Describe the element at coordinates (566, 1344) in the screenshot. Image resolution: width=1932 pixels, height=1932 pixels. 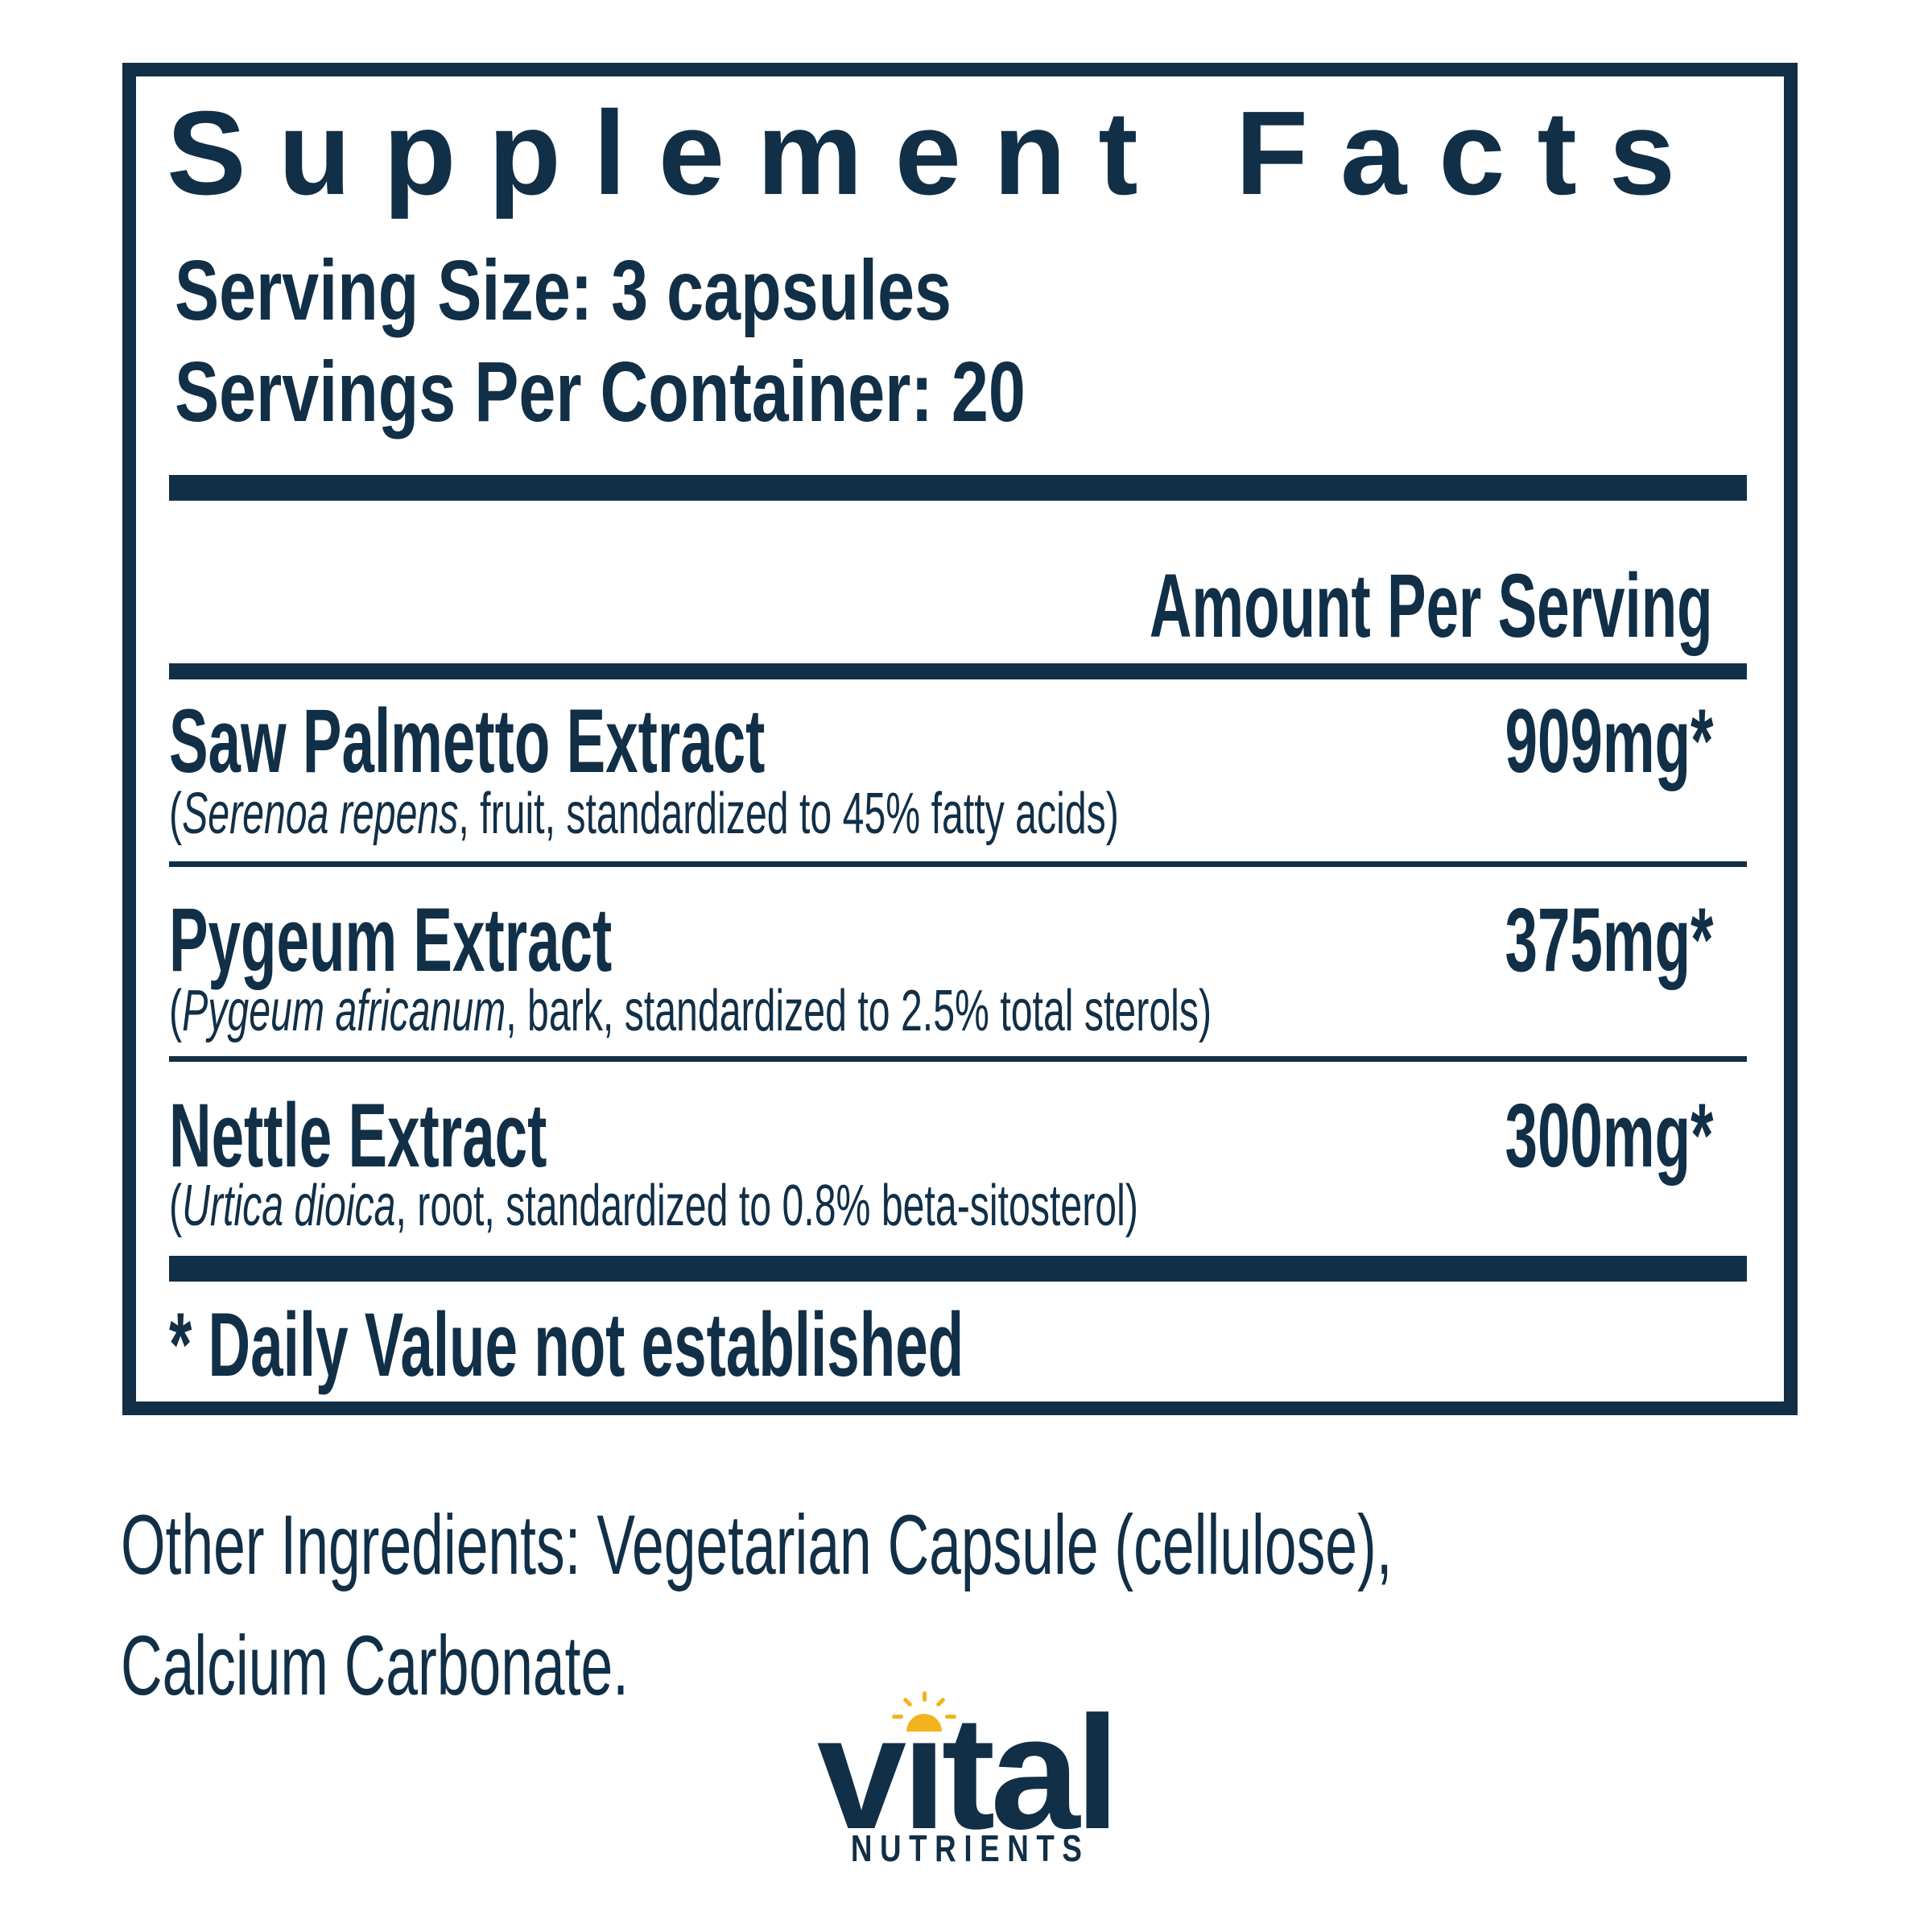
I see `daily-value-footnote: * Daily Value not established` at that location.